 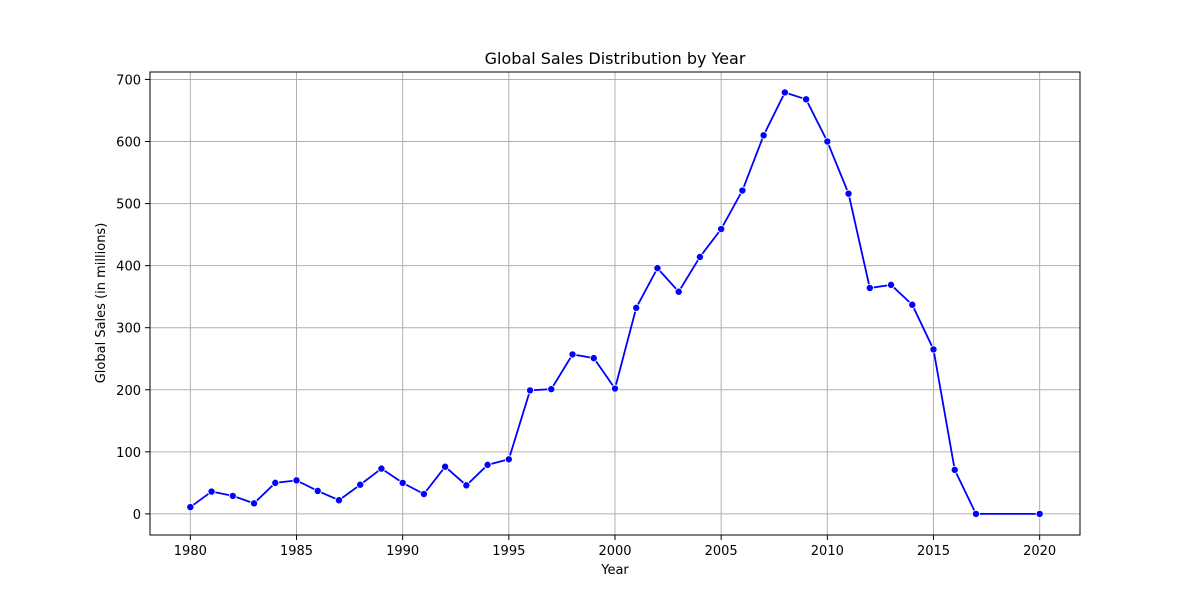 I want to click on x-tick-label: 2015, so click(x=933, y=551).